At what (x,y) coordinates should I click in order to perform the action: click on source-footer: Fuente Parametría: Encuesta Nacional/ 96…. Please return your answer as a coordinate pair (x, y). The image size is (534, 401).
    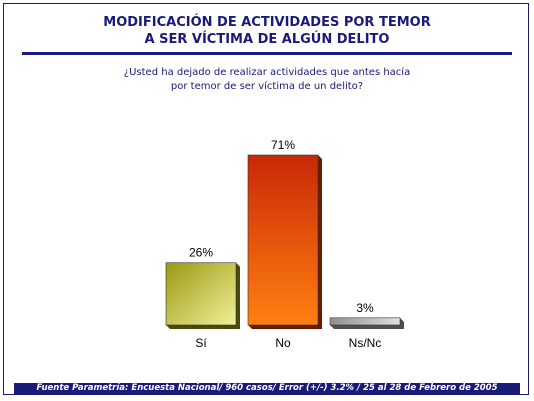
    Looking at the image, I should click on (267, 388).